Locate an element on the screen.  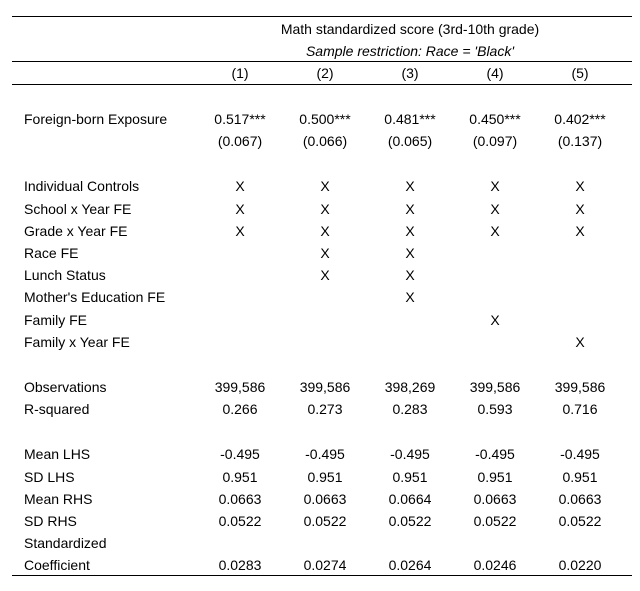
row-label: SD LHS is located at coordinates (49, 476).